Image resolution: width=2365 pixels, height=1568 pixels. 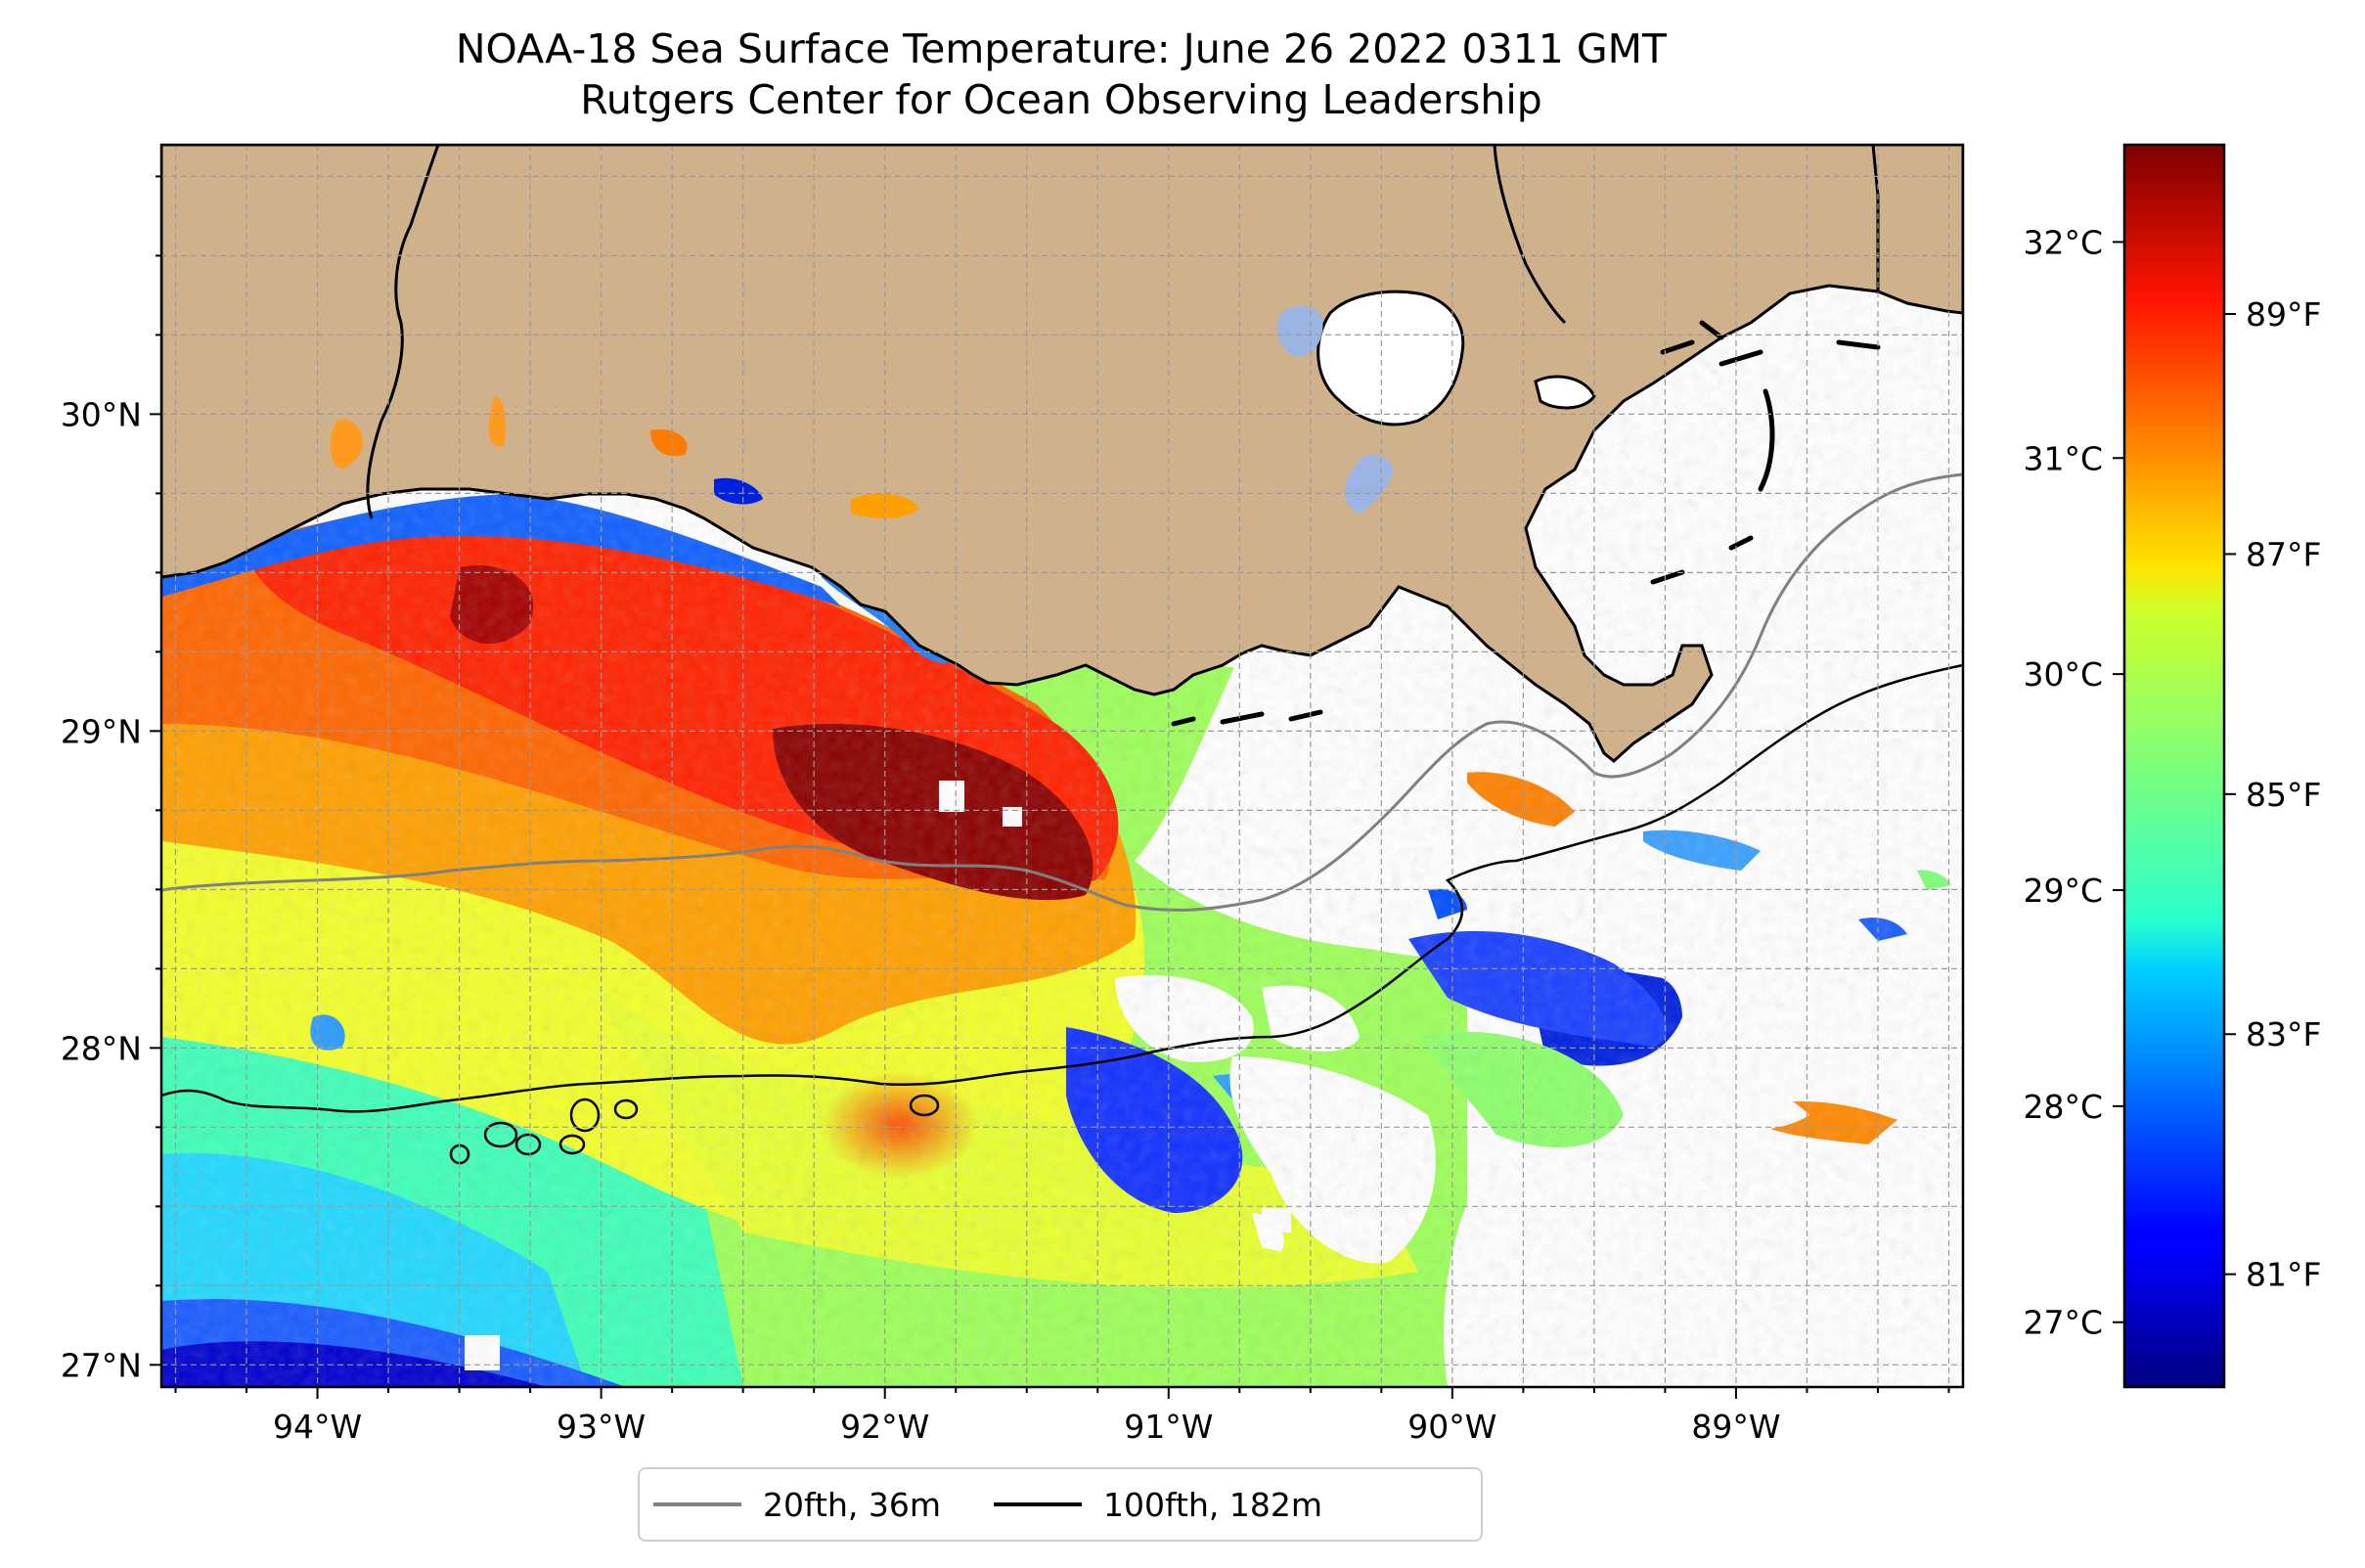 I want to click on colorbar-celsius-label: 32°C, so click(x=2063, y=242).